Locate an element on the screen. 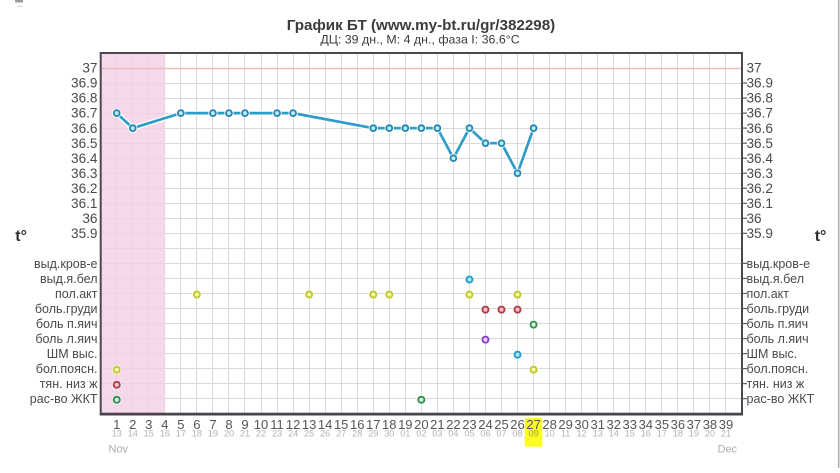  svg-text: 05 is located at coordinates (469, 434).